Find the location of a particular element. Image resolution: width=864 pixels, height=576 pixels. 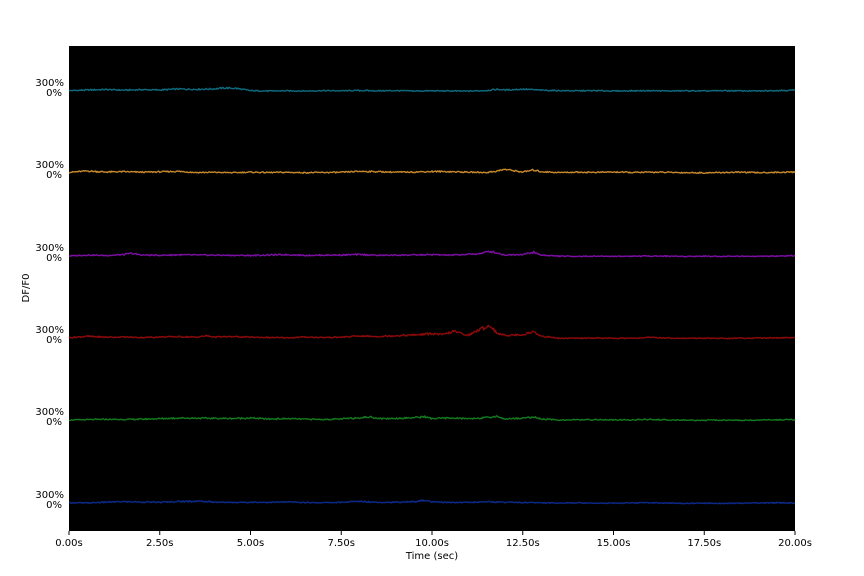

trace-scale-top-label-1: 300% is located at coordinates (49, 83).